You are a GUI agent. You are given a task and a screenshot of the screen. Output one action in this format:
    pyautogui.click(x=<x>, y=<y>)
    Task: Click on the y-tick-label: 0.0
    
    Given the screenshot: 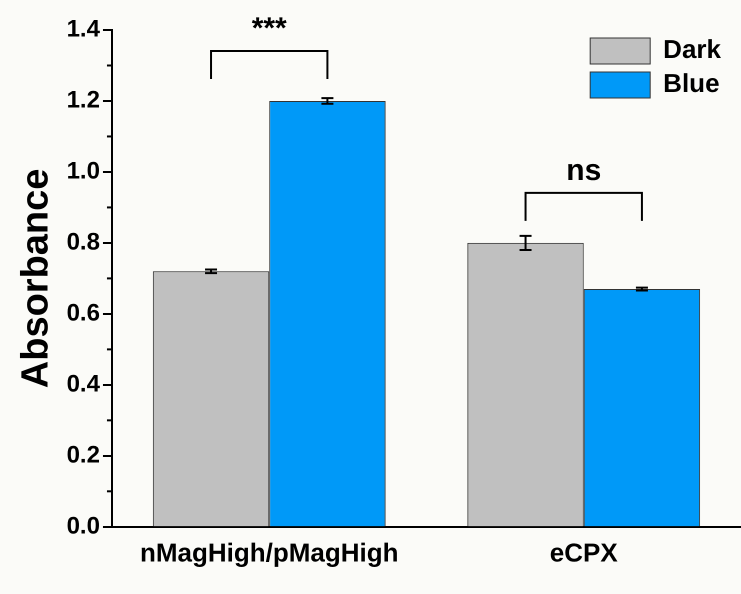 What is the action you would take?
    pyautogui.click(x=83, y=526)
    